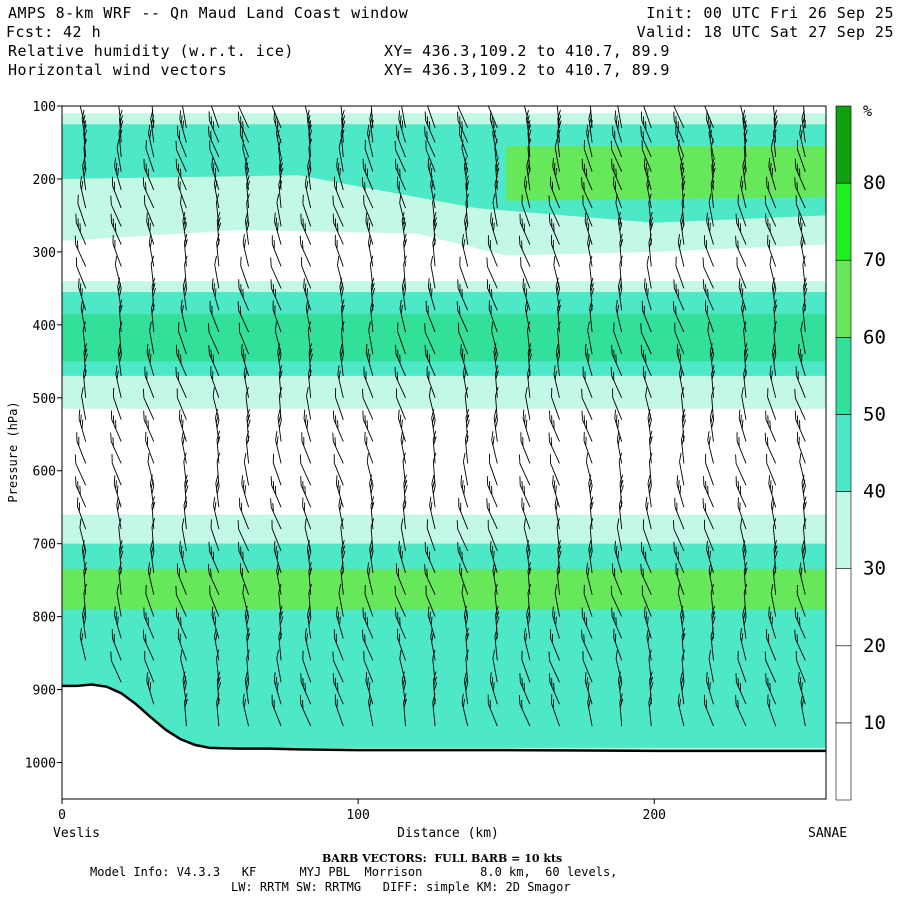  Describe the element at coordinates (44, 472) in the screenshot. I see `y-tick-label: 600` at that location.